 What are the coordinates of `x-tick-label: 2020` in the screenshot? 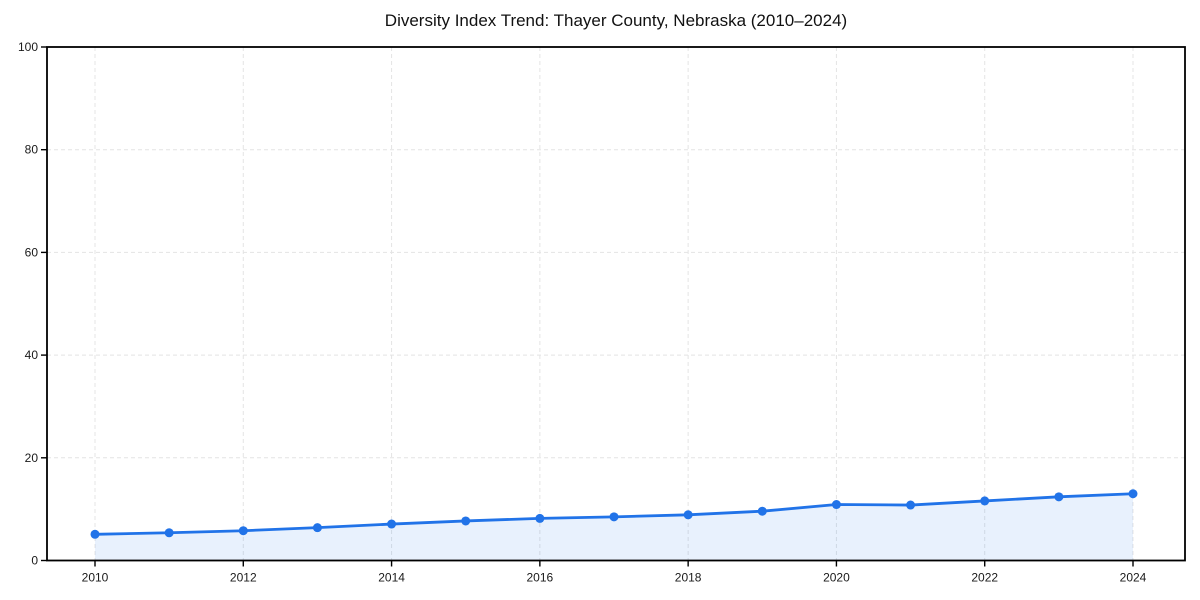 It's located at (836, 578).